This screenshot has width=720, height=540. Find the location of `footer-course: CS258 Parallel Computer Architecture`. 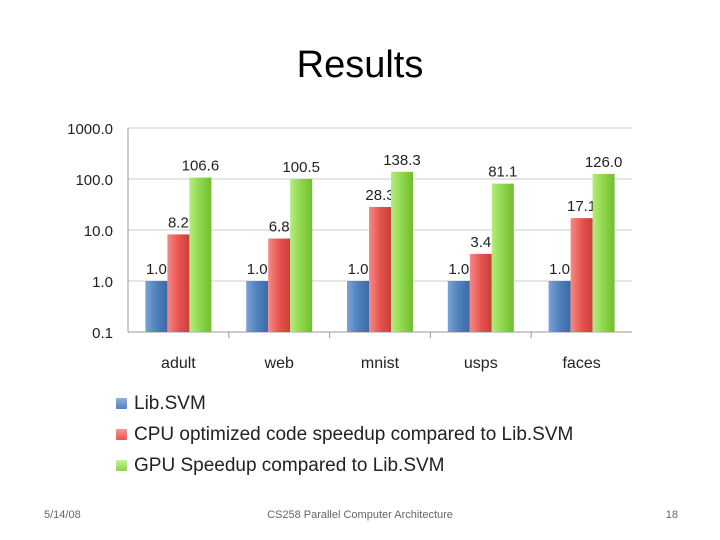

footer-course: CS258 Parallel Computer Architecture is located at coordinates (360, 515).